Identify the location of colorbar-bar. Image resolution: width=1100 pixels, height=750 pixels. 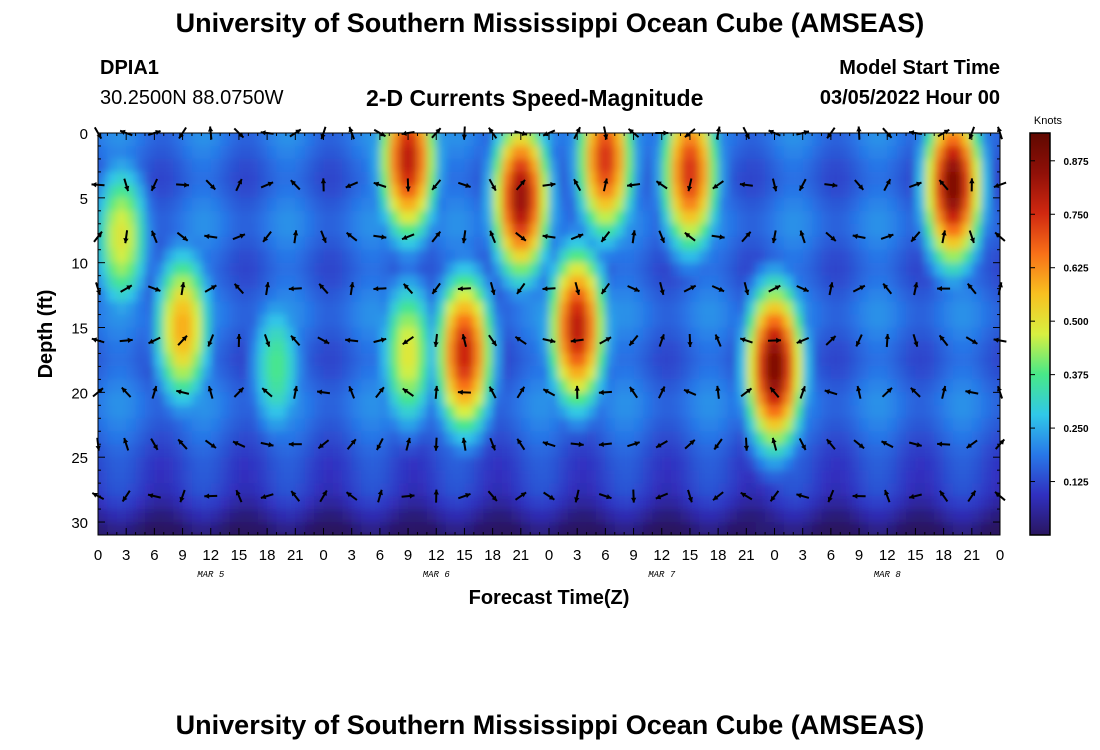
(1040, 334).